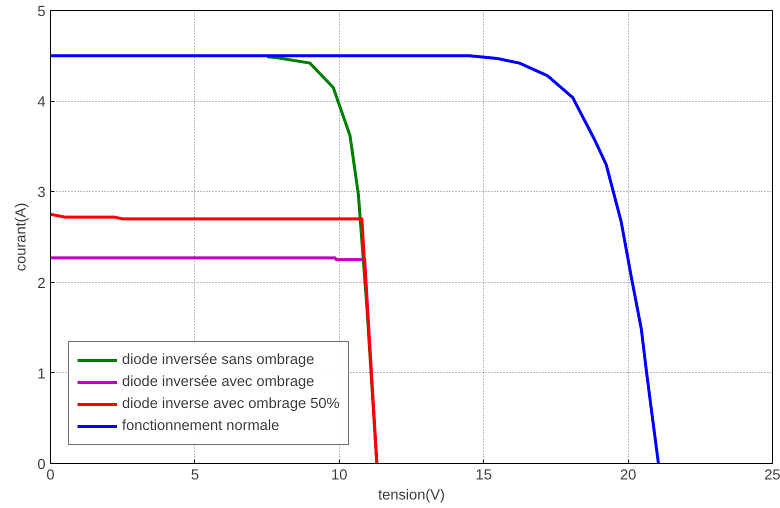  Describe the element at coordinates (41, 102) in the screenshot. I see `y-tick-label: 4` at that location.